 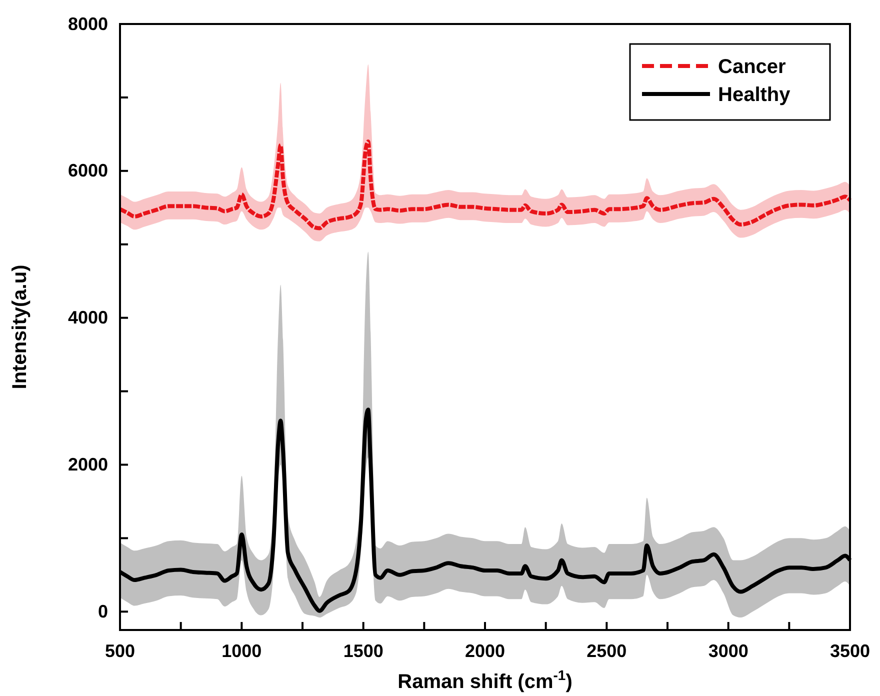 I want to click on y-axis-title: Intensity(a.u), so click(x=20, y=327).